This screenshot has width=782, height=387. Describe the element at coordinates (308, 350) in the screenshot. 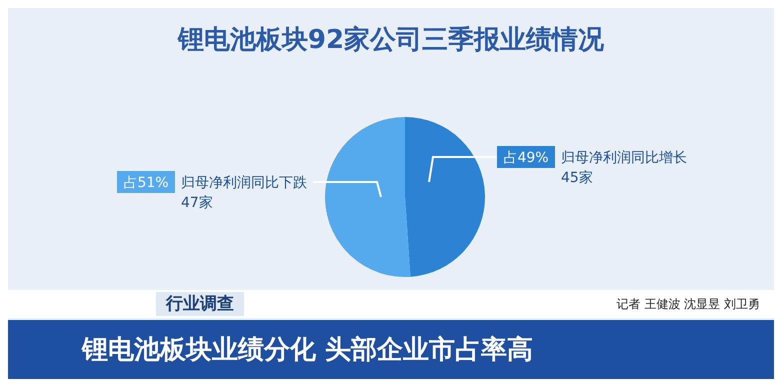

I see `text: 锂电池板块业绩分化 头部企业市占率高` at that location.